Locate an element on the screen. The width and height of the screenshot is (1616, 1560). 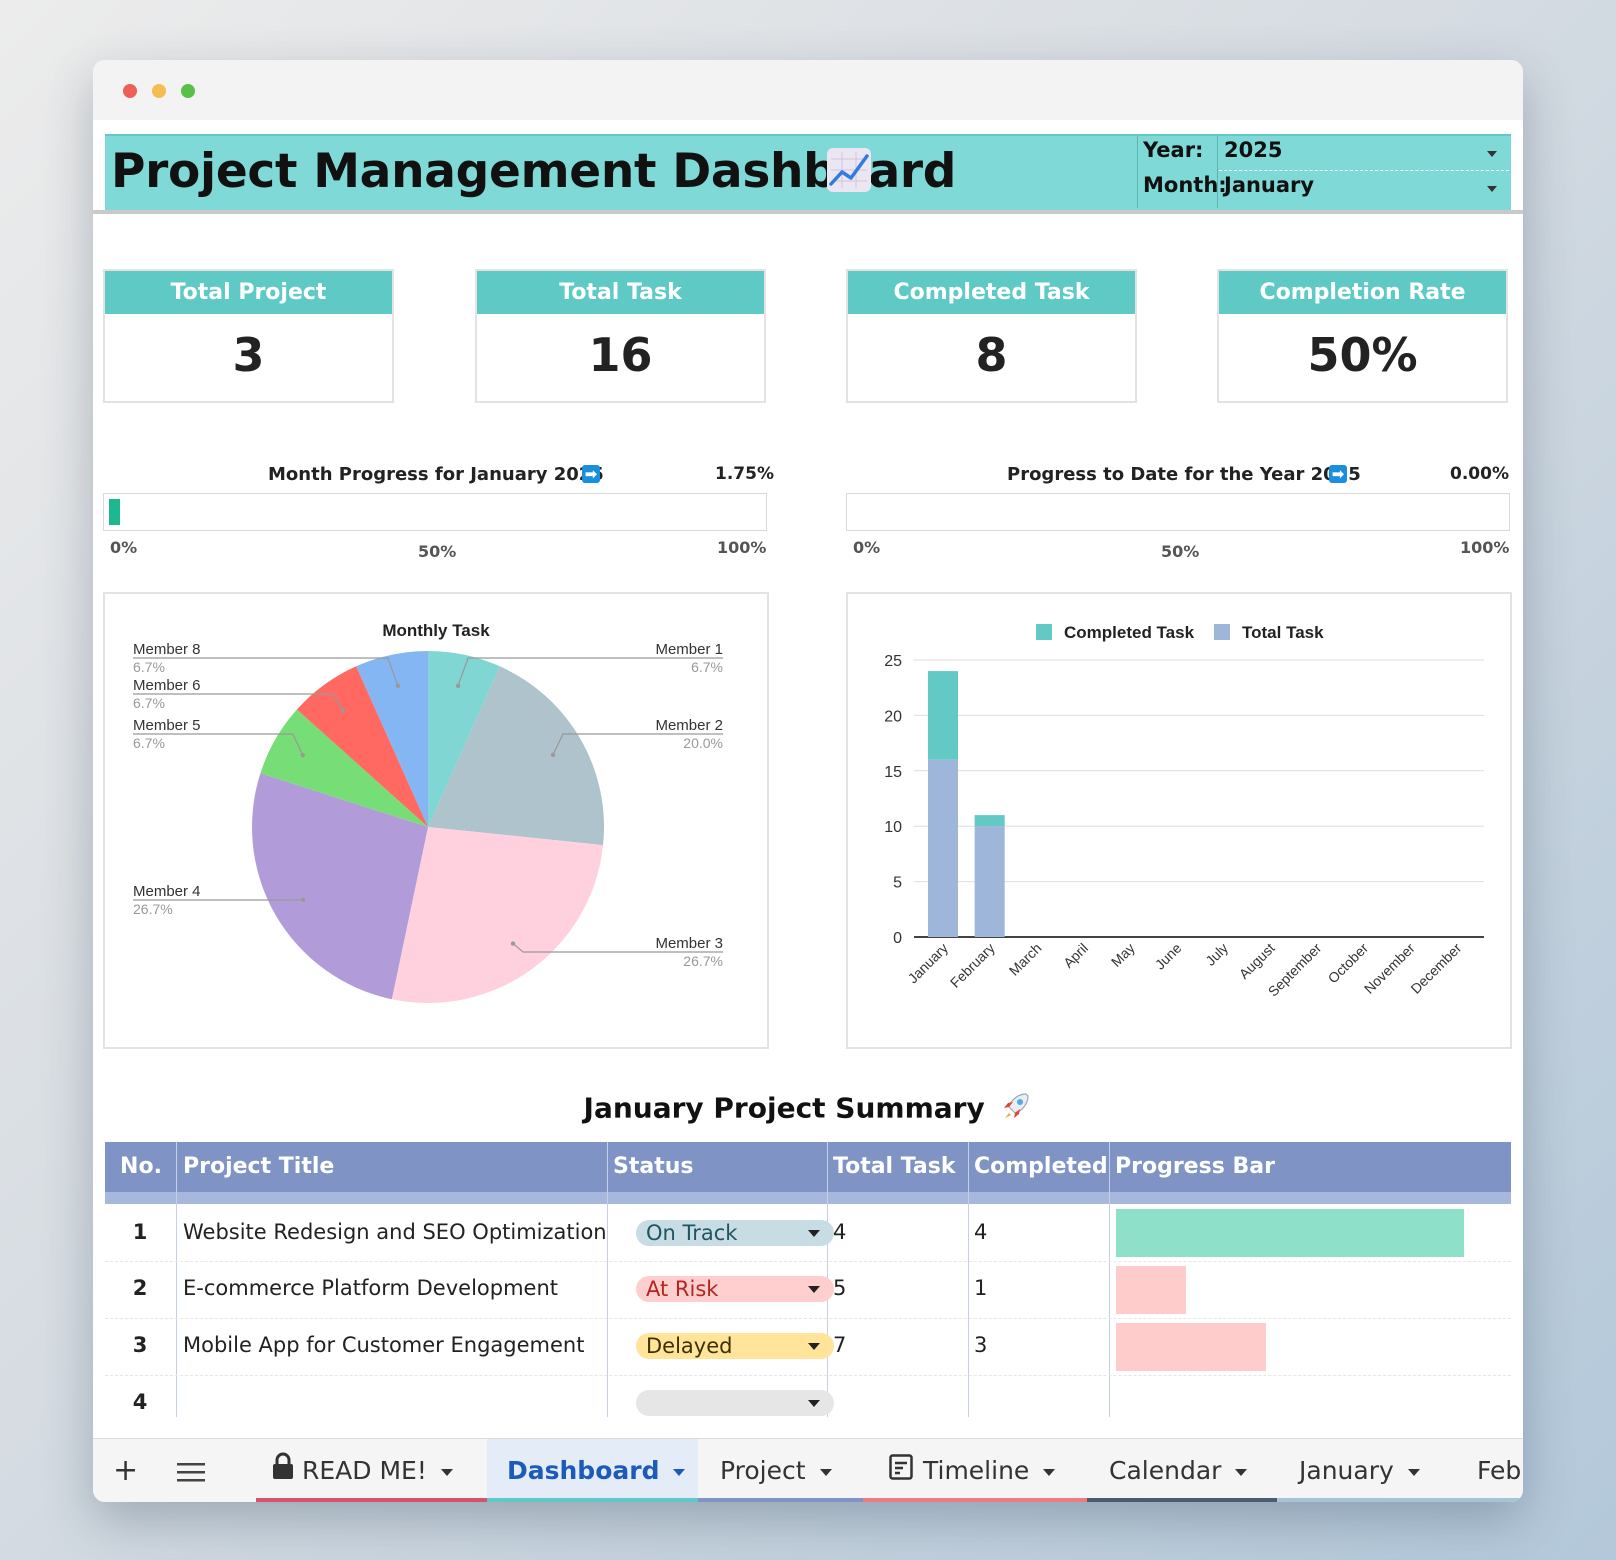
tab-timeline: Timeline is located at coordinates (975, 1470).